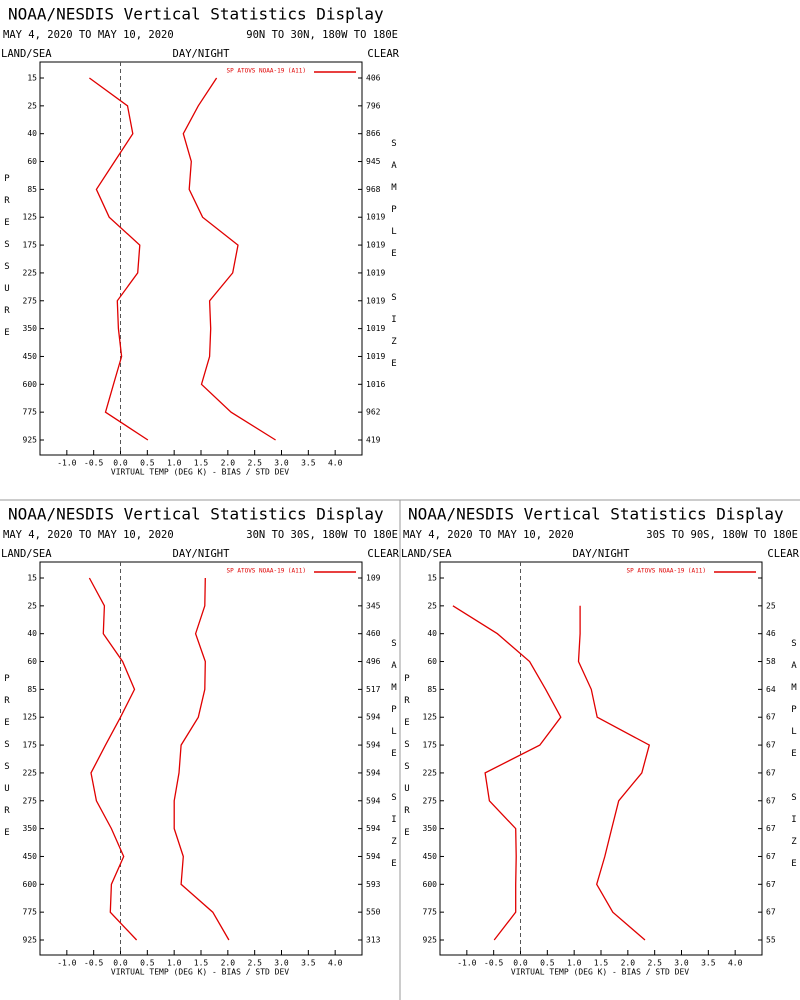  Describe the element at coordinates (771, 633) in the screenshot. I see `sample-size-label: 46` at that location.